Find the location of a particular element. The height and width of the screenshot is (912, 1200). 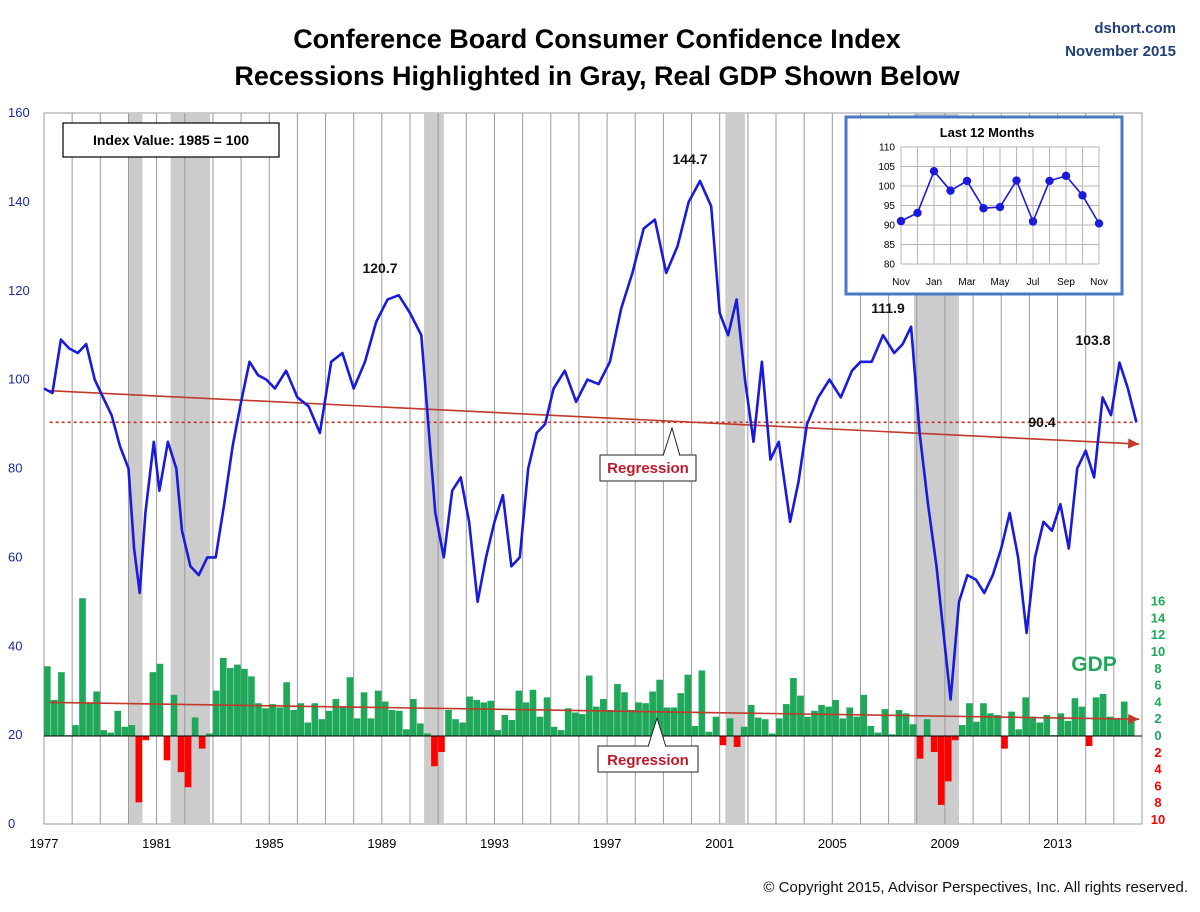

regression-callout-gdp: Regression is located at coordinates (648, 744).